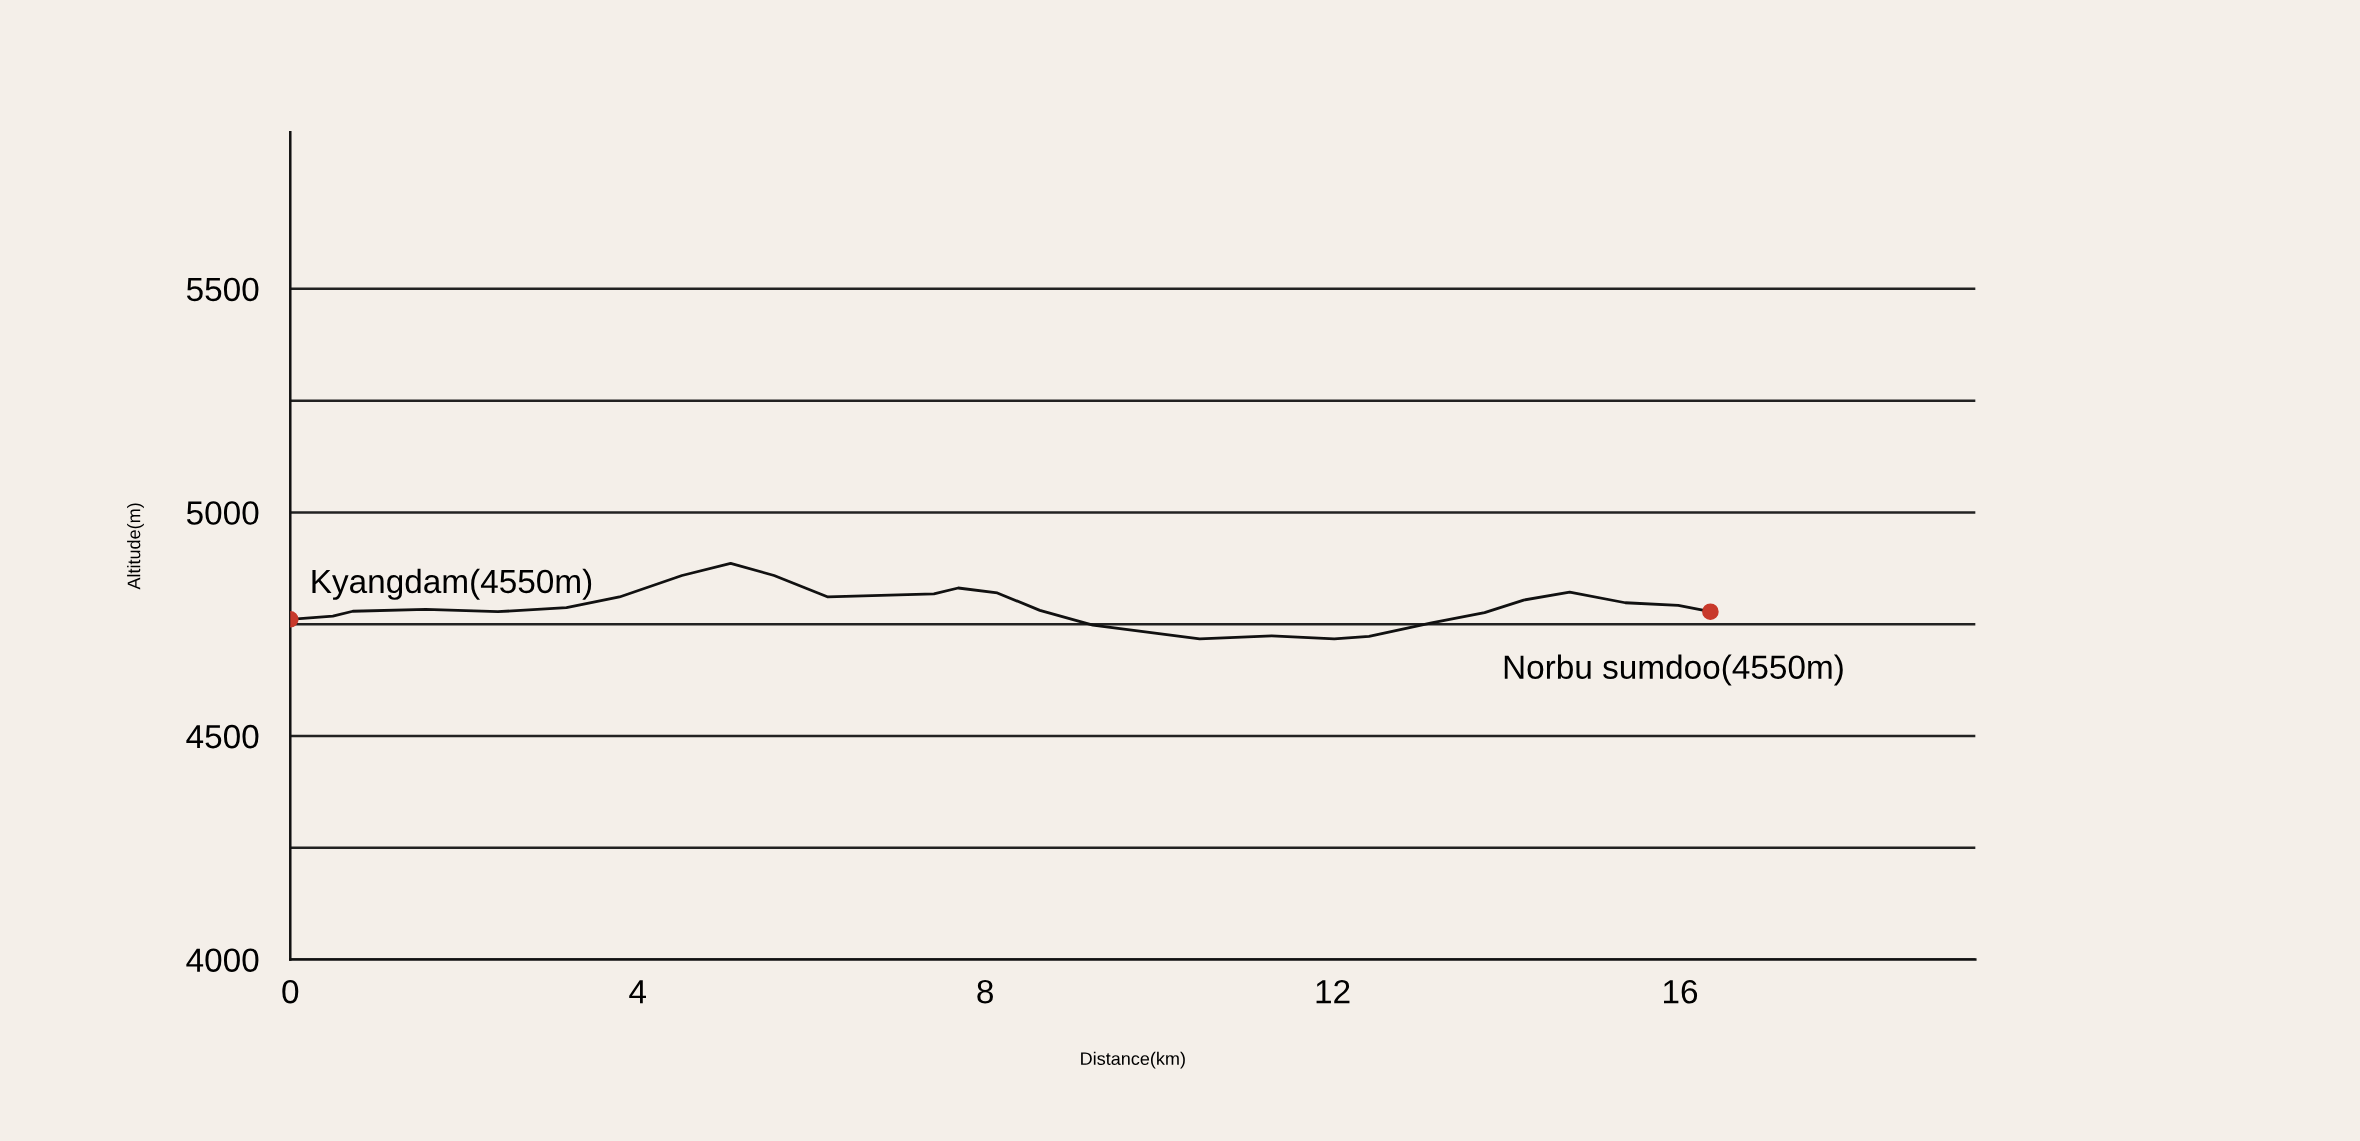  Describe the element at coordinates (638, 992) in the screenshot. I see `x-tick-label: 4` at that location.